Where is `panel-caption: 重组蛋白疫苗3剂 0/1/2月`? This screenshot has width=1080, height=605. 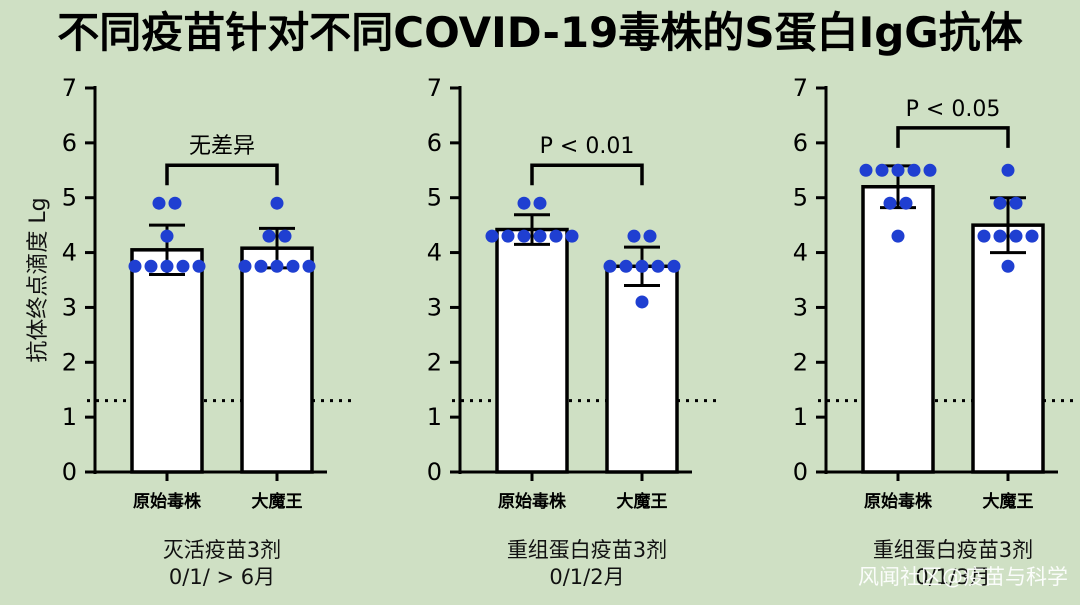 panel-caption: 重组蛋白疫苗3剂 0/1/2月 is located at coordinates (587, 564).